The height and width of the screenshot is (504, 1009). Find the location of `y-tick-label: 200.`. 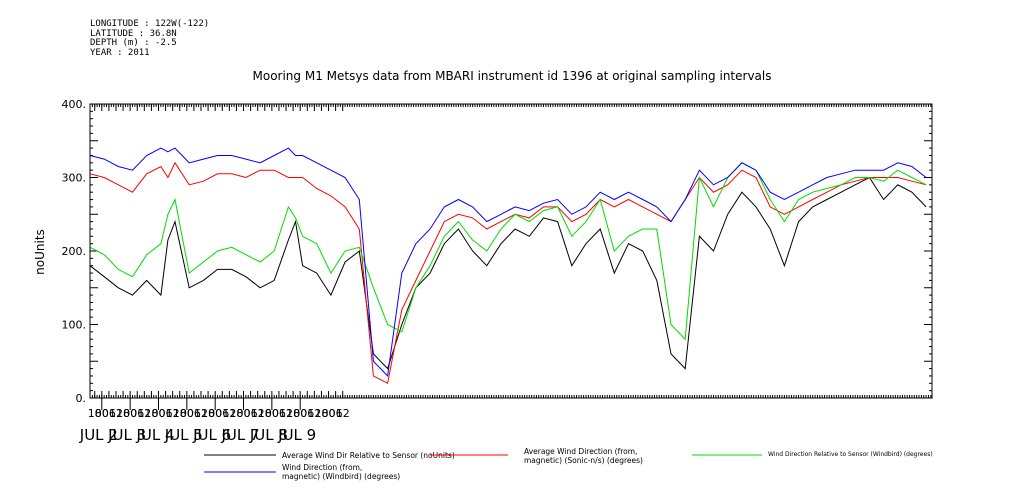

y-tick-label: 200. is located at coordinates (74, 251).